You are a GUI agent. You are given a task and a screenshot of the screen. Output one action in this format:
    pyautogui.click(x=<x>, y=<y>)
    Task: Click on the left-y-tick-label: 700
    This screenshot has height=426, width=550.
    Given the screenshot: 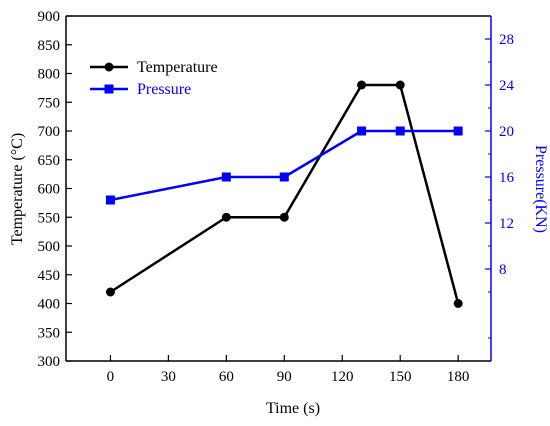 What is the action you would take?
    pyautogui.click(x=49, y=132)
    